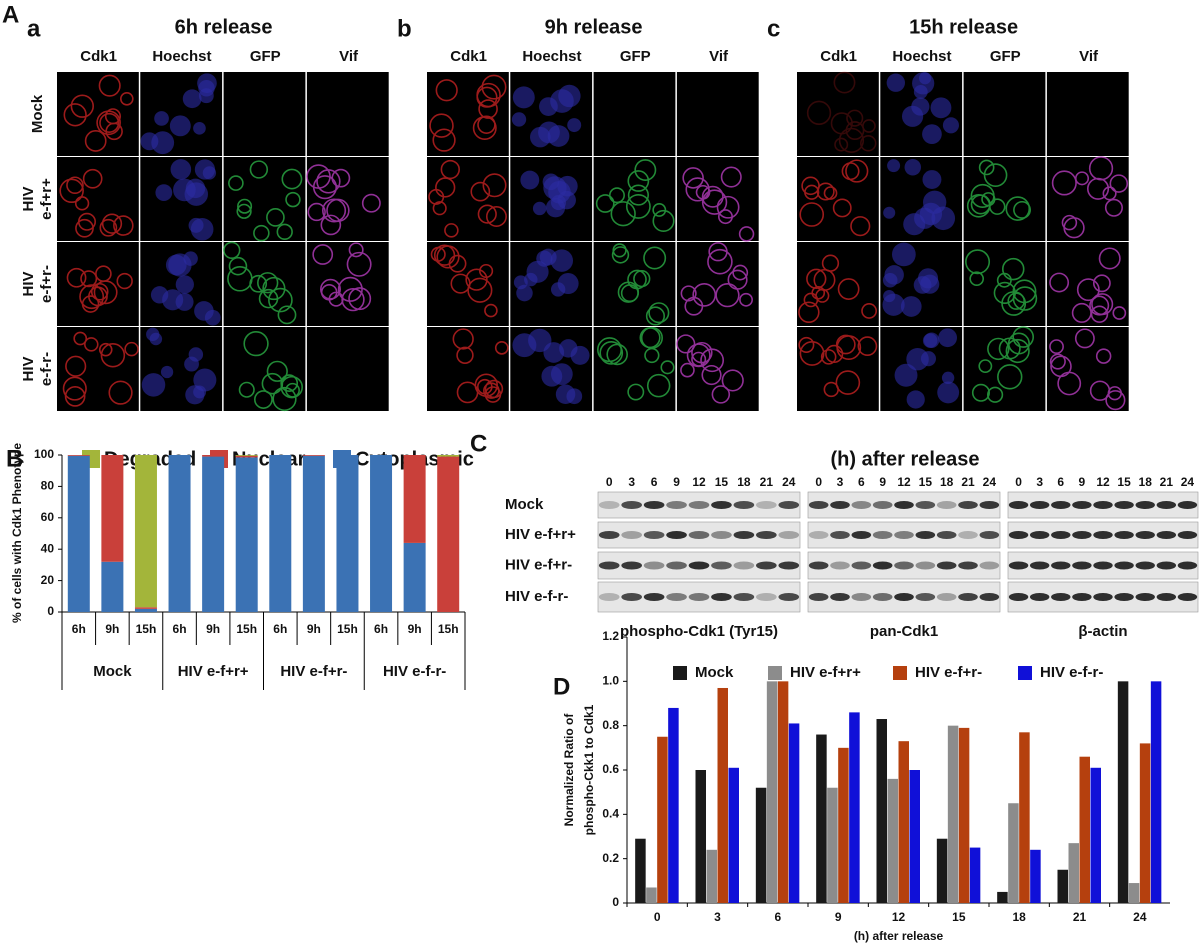 This screenshot has height=948, width=1200. I want to click on panel-letter: B, so click(14, 458).